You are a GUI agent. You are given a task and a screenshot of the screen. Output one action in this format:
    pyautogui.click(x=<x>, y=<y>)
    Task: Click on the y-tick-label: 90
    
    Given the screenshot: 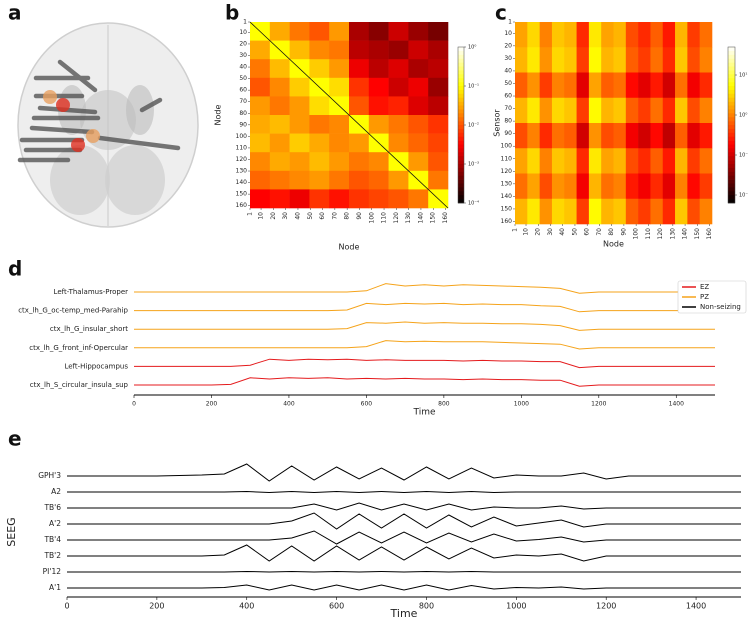 What is the action you would take?
    pyautogui.click(x=508, y=133)
    